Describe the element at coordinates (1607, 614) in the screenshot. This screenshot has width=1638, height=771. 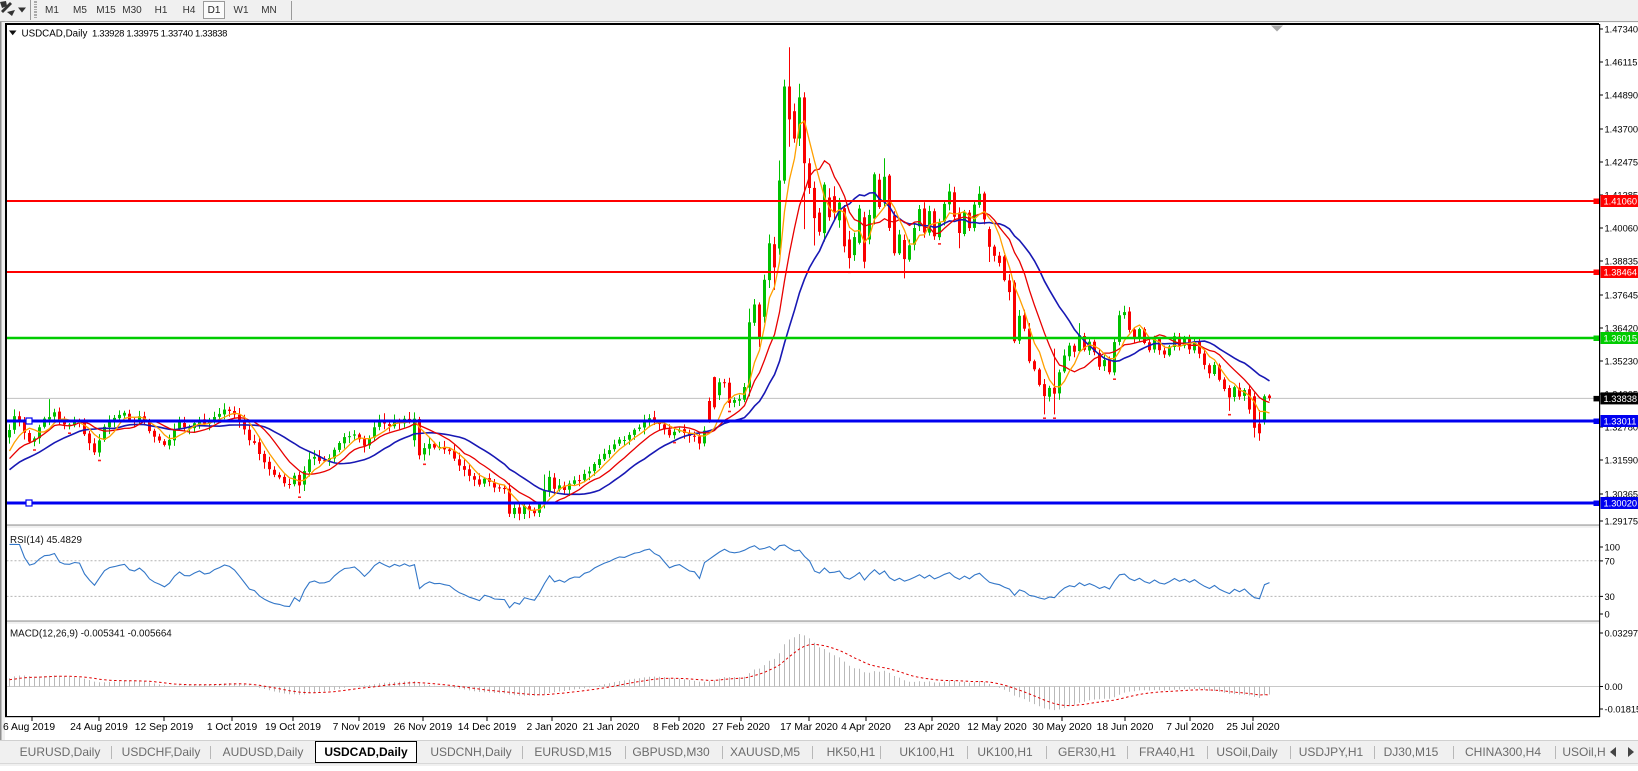
I see `svg-text: 0` at that location.